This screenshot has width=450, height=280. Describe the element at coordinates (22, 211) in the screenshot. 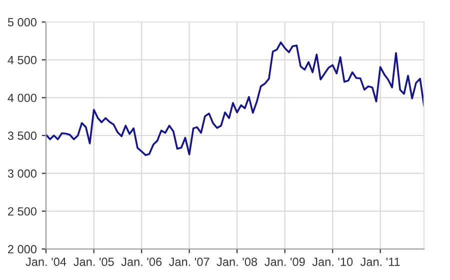

I see `y-tick-label: 2 500` at that location.